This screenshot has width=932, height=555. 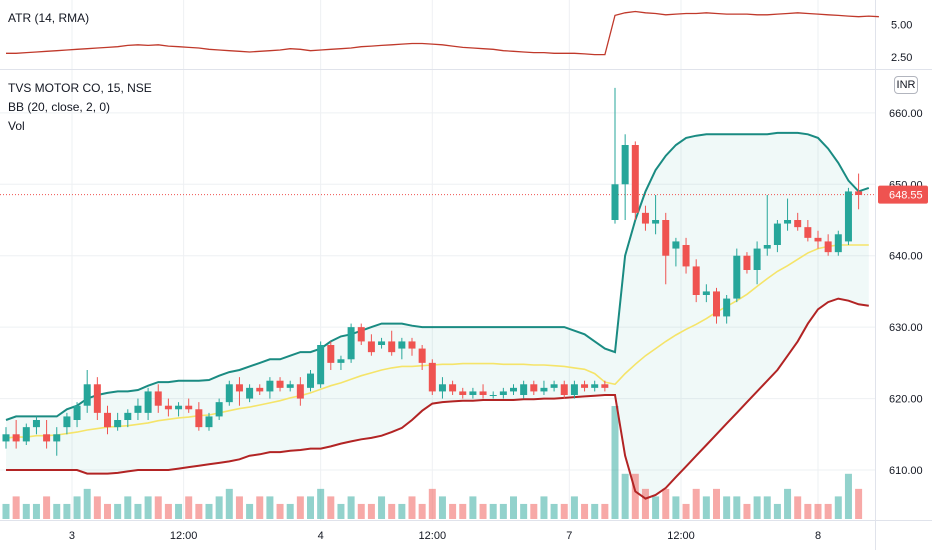 I want to click on last-price-label: 648.55, so click(x=906, y=196).